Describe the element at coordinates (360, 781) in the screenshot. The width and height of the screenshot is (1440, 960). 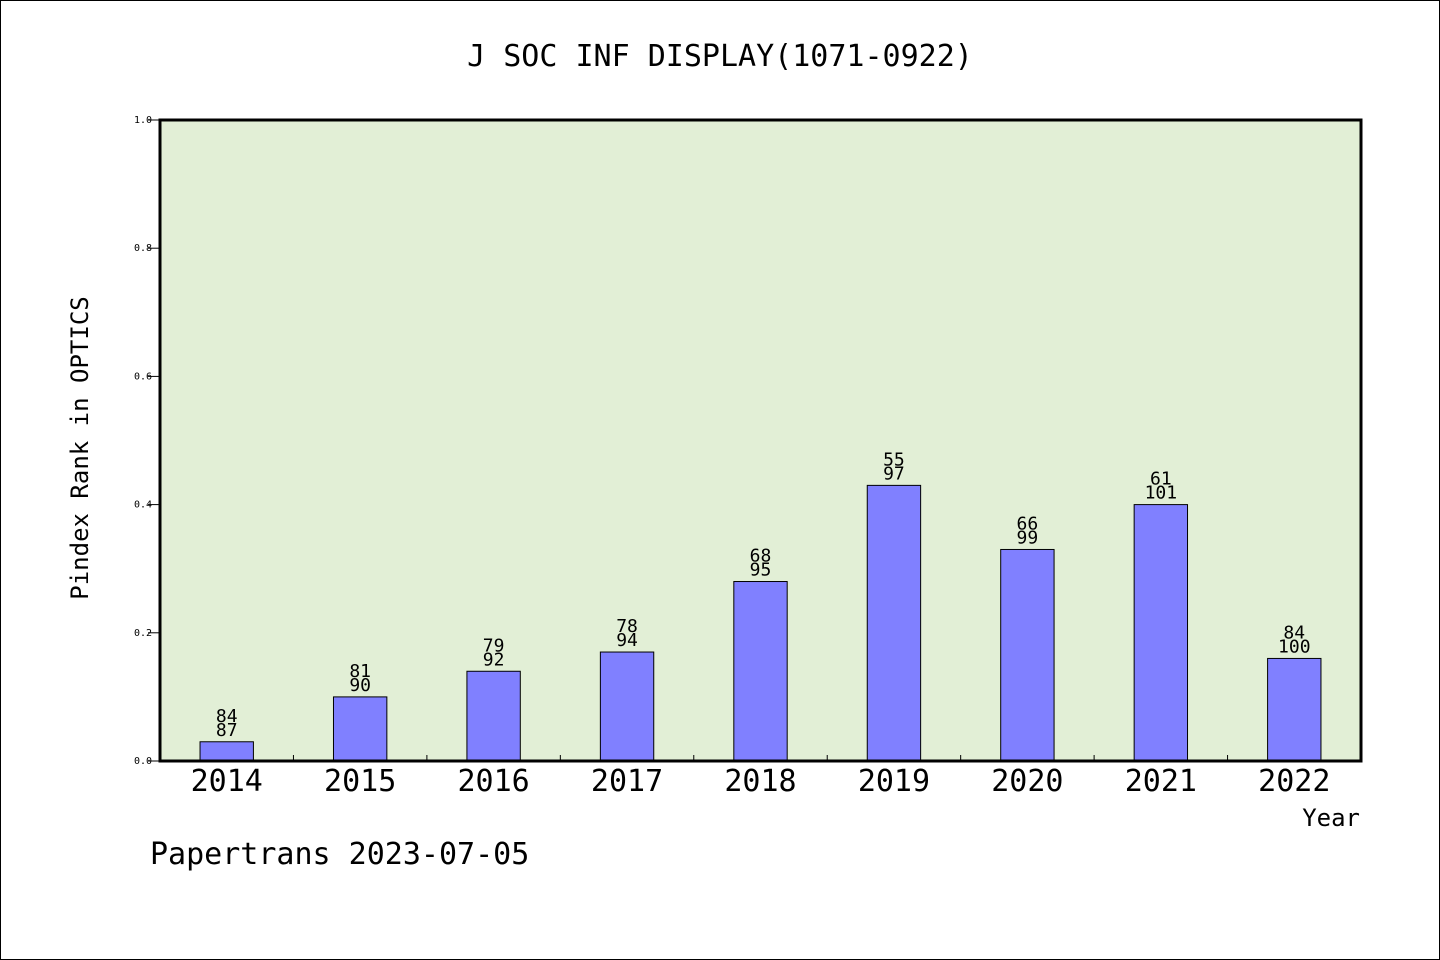
I see `x-tick-label-2015: 2015` at that location.